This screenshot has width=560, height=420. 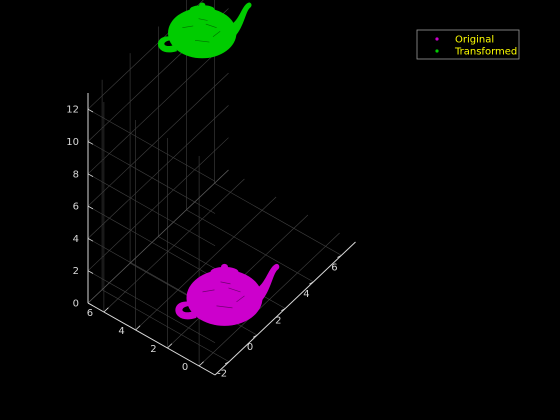 I want to click on legend-marker-transformed, so click(x=437, y=51).